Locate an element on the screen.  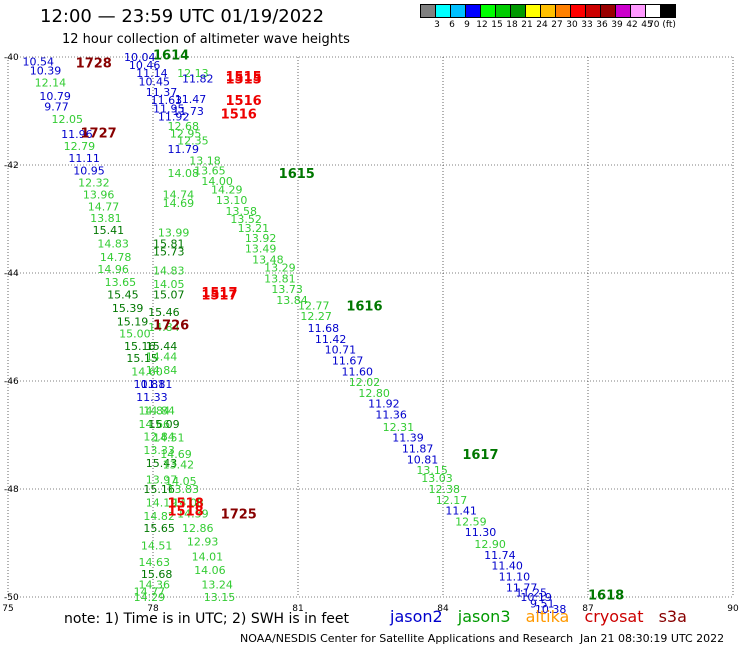
wave-height-value: 11.77 is located at coordinates (522, 587).